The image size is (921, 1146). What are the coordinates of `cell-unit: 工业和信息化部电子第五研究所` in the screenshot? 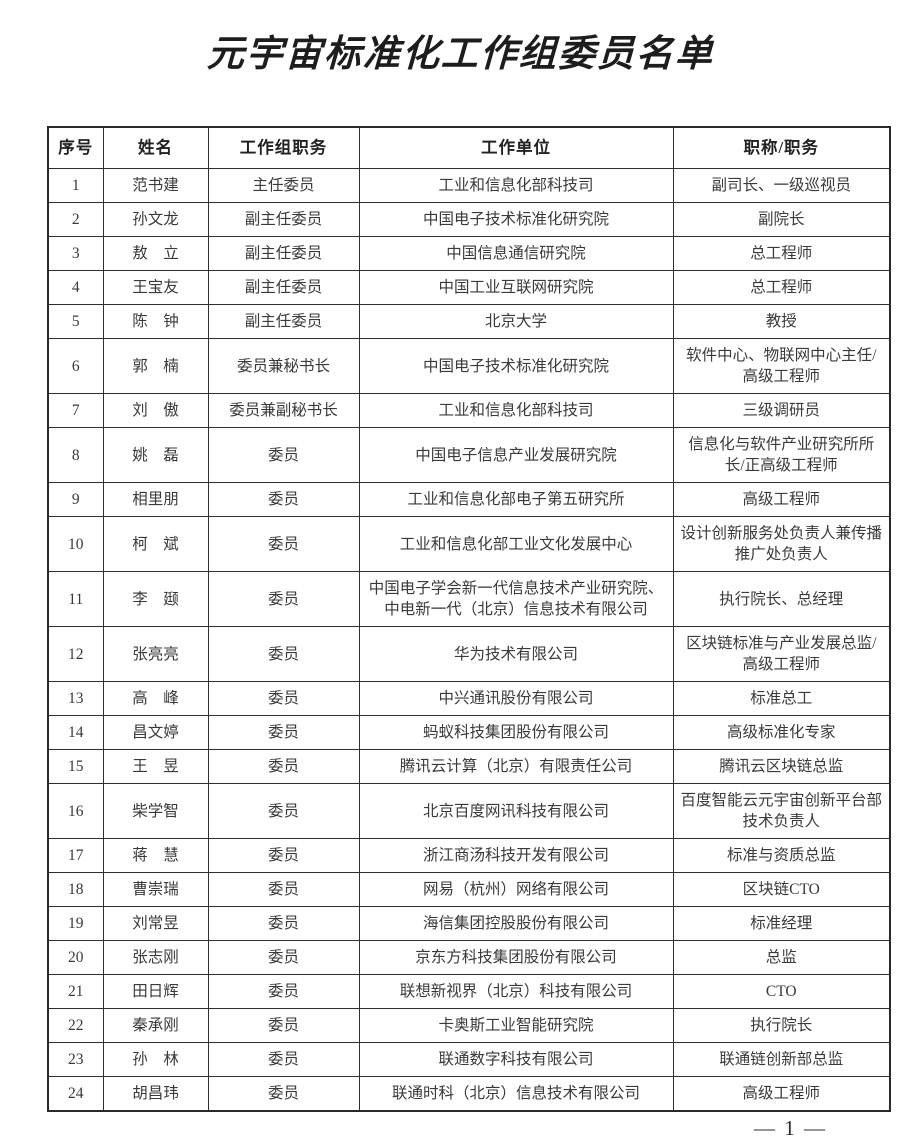 It's located at (516, 499).